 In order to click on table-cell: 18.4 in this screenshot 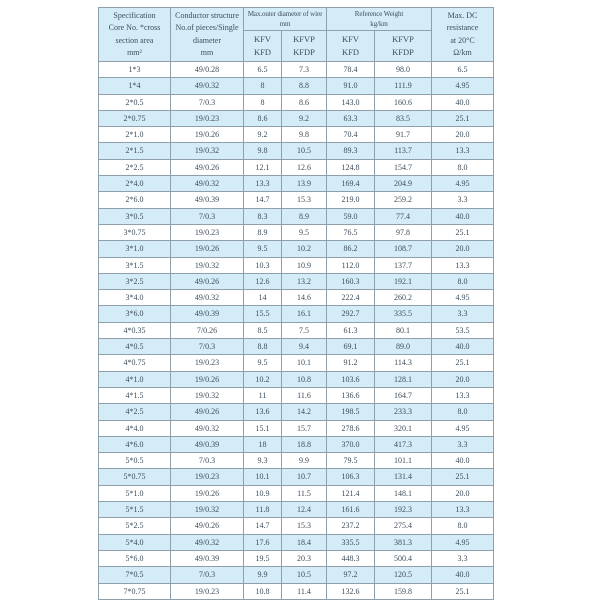, I will do `click(304, 542)`.